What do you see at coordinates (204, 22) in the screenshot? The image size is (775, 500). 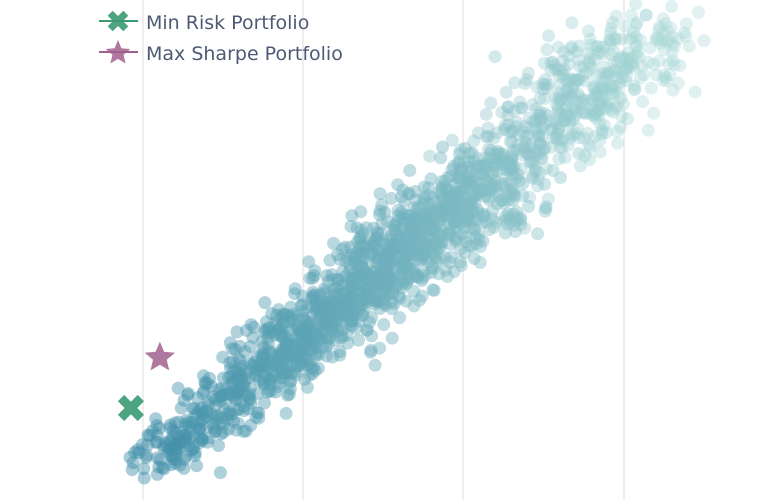 I see `legend-item-min-risk: Min Risk Portfolio` at bounding box center [204, 22].